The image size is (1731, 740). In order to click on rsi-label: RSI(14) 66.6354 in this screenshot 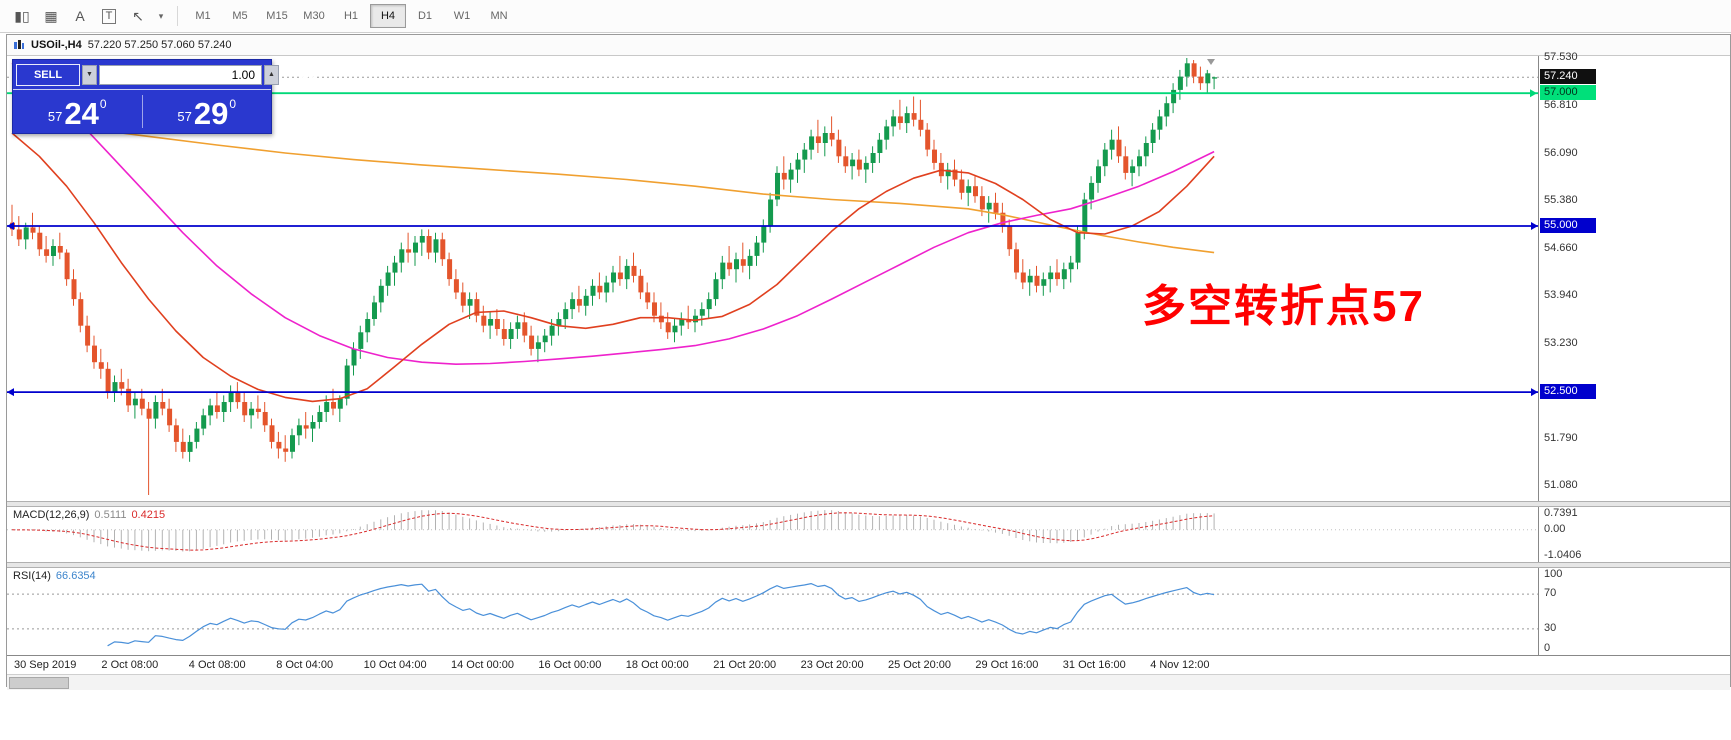, I will do `click(54, 576)`.